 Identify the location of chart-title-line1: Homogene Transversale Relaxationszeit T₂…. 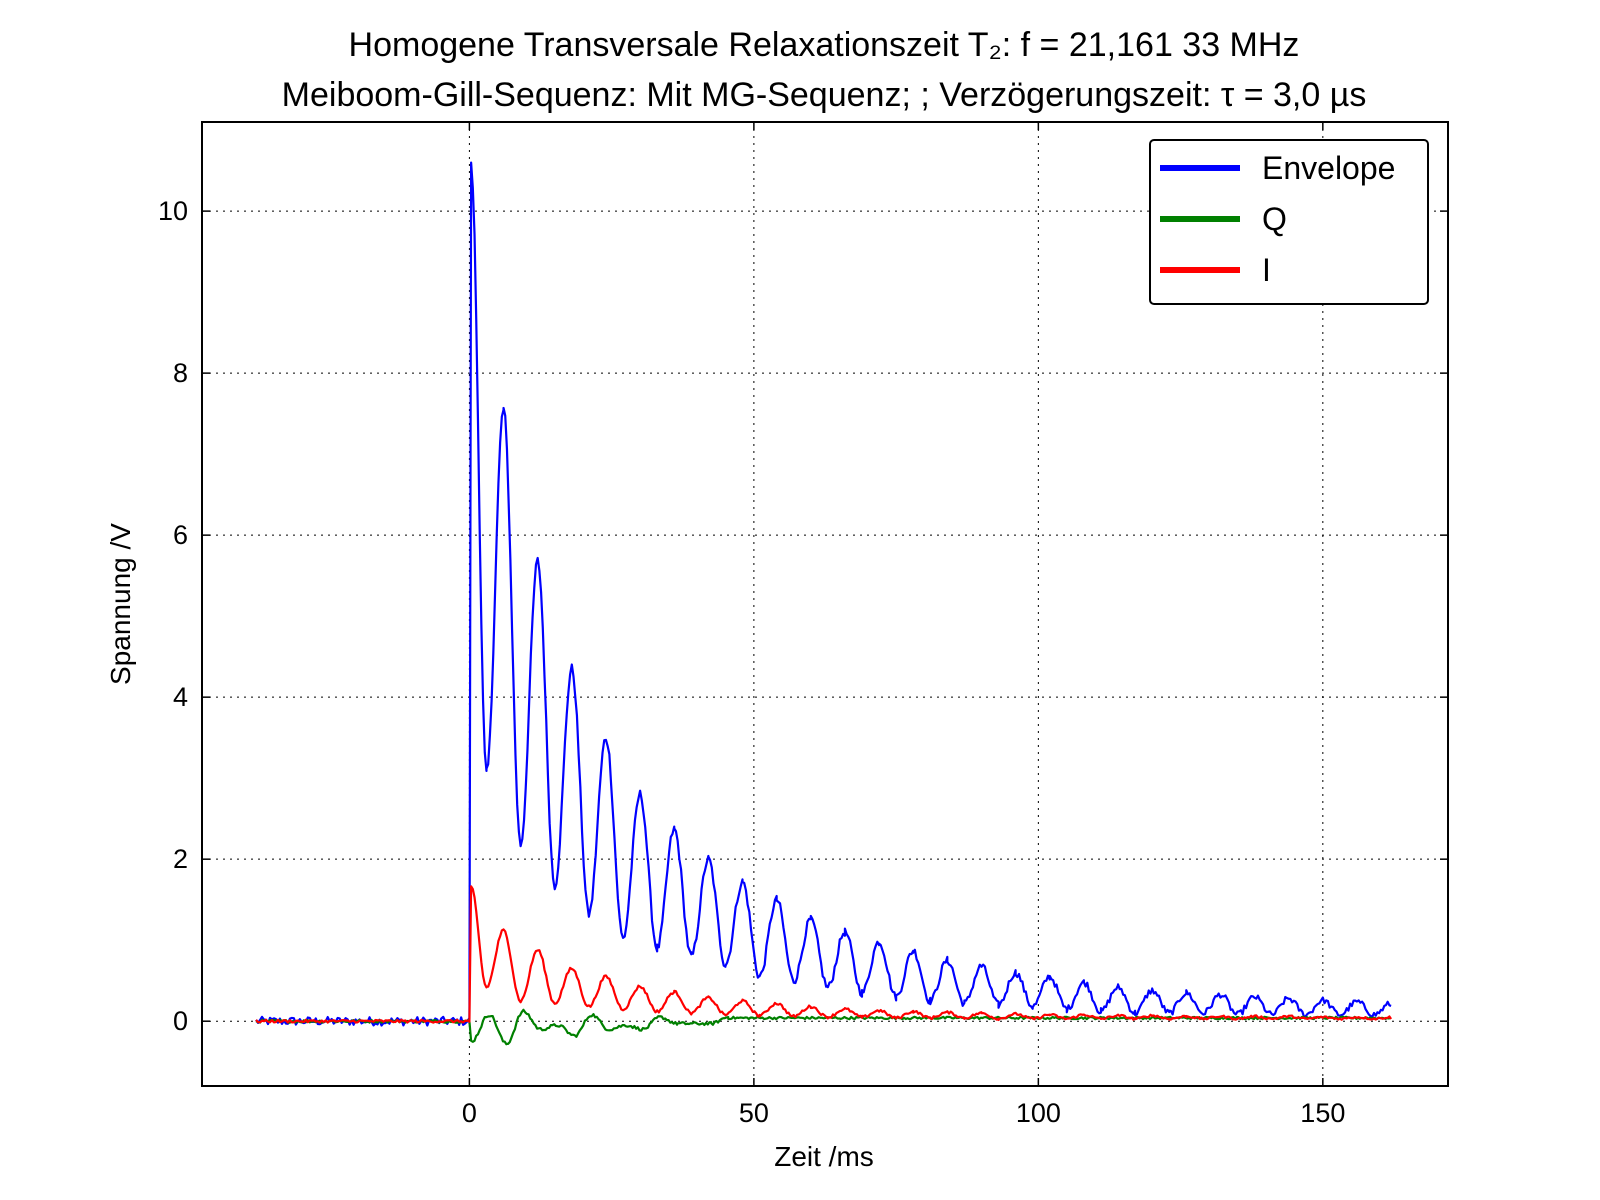
(824, 45).